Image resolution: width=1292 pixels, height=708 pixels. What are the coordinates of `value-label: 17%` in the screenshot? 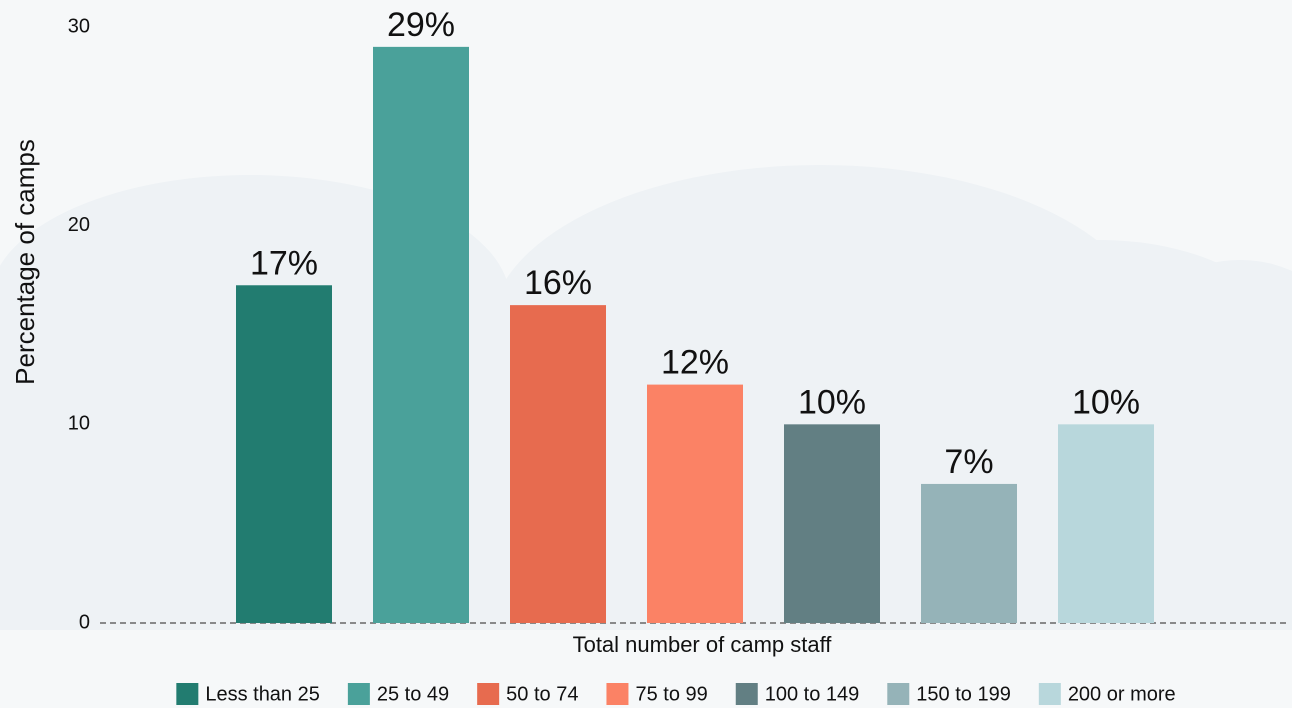 It's located at (284, 263).